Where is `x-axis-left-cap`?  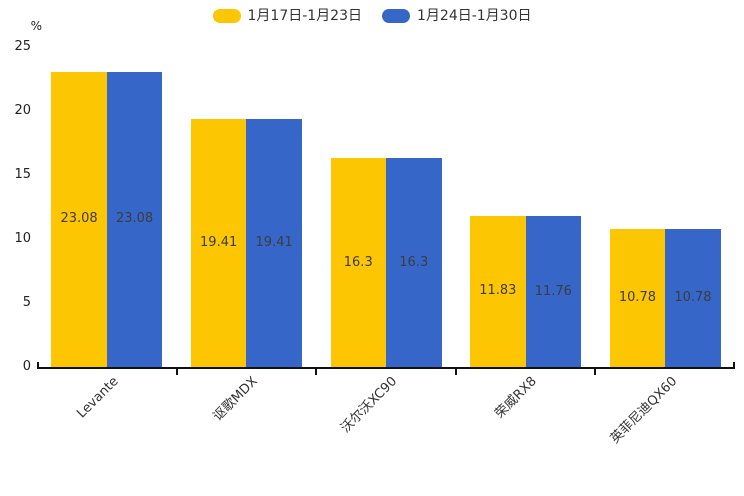
x-axis-left-cap is located at coordinates (38, 364).